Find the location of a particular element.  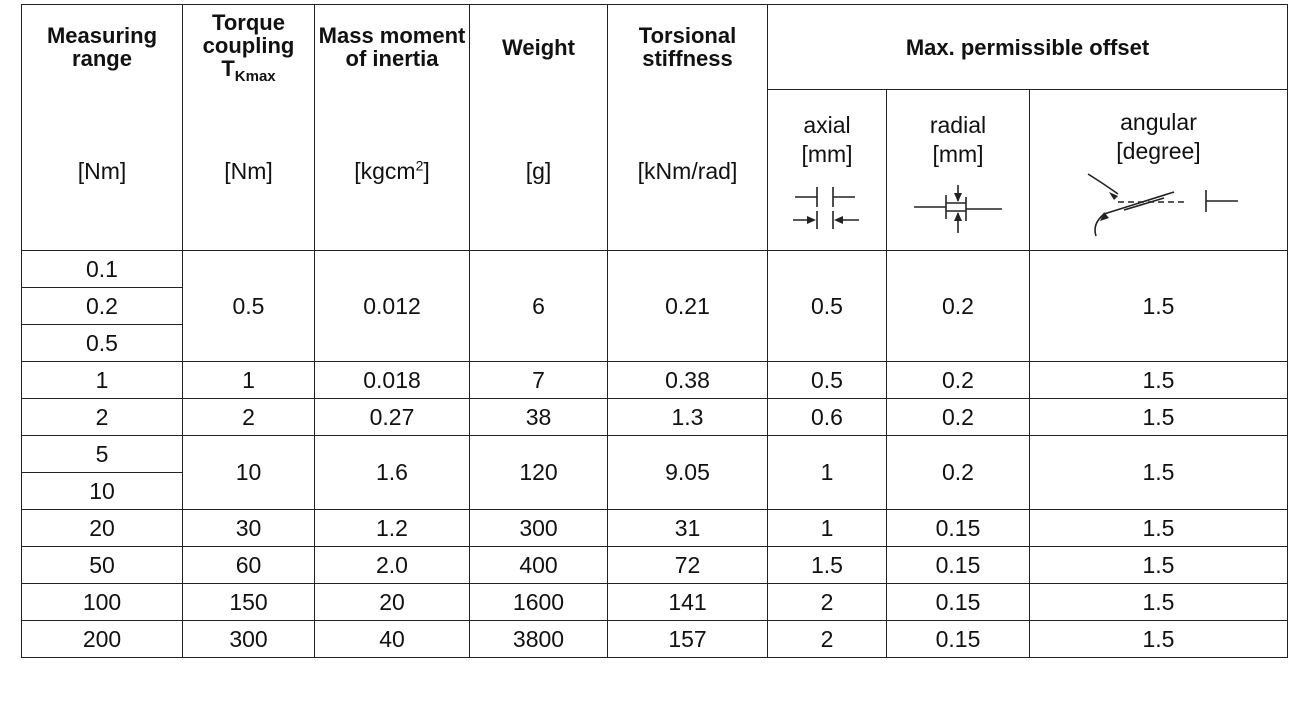

cell-measuring-range: 0.2 is located at coordinates (102, 305).